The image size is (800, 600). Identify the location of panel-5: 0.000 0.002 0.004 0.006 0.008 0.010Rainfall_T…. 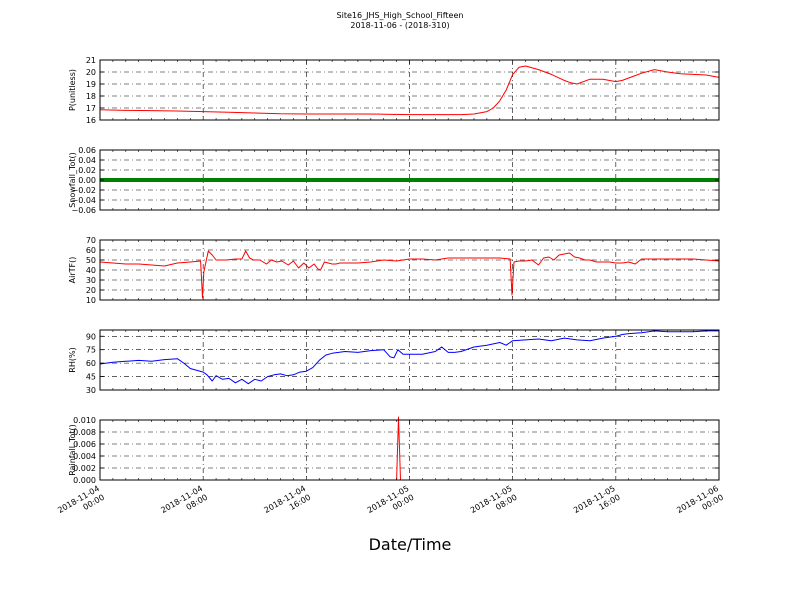
(394, 450).